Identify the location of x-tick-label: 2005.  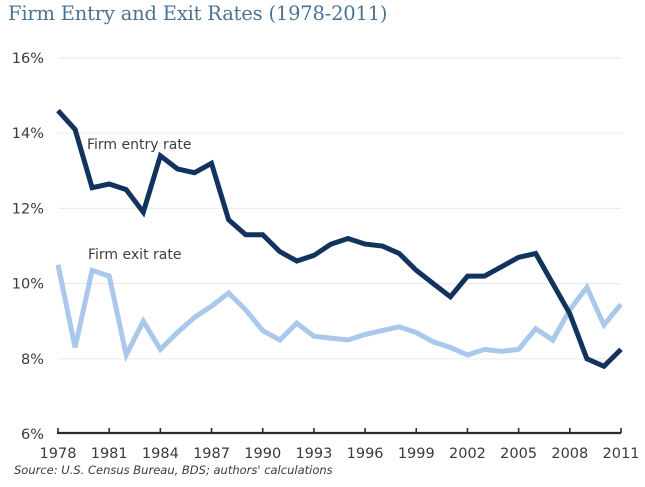
(518, 454).